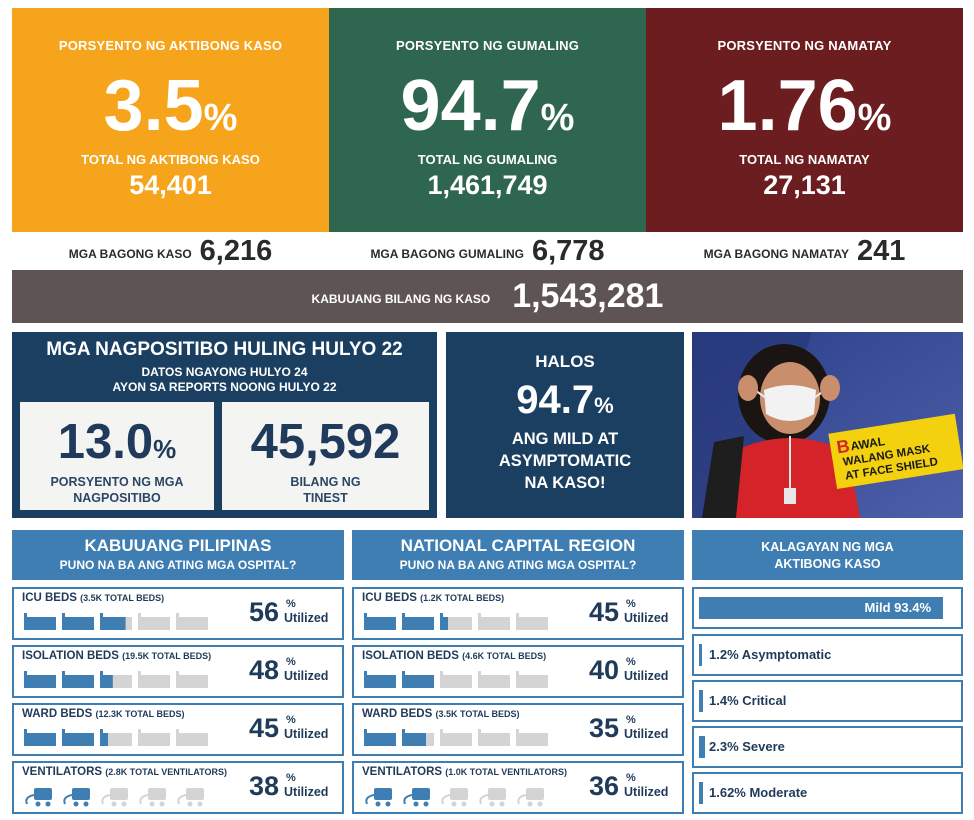 The width and height of the screenshot is (974, 820). What do you see at coordinates (827, 547) in the screenshot?
I see `active-status-title-1: KALAGAYAN NG MGA` at bounding box center [827, 547].